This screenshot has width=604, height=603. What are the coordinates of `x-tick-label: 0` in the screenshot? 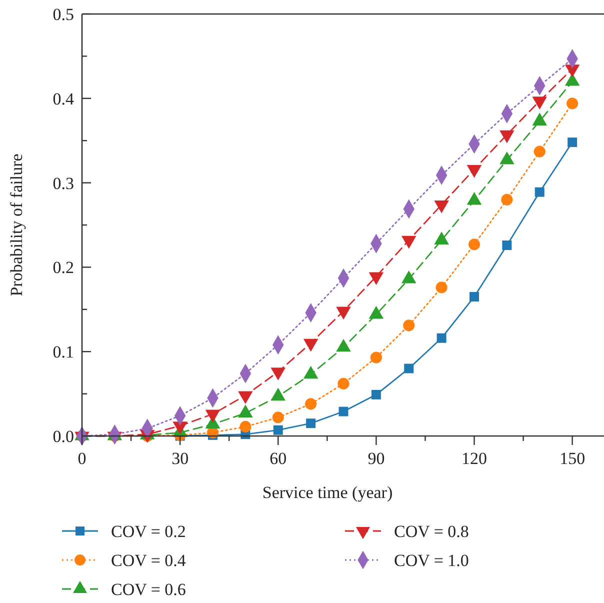 It's located at (82, 458).